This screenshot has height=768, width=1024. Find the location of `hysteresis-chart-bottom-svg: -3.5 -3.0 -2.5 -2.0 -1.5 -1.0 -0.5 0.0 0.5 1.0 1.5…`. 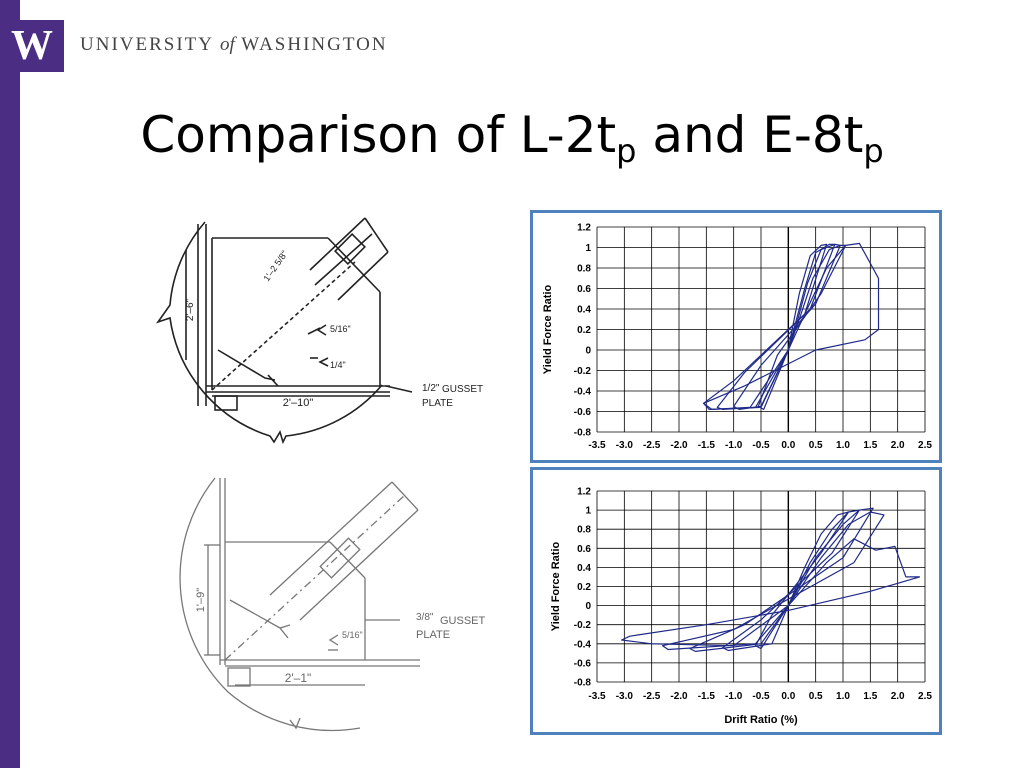

hysteresis-chart-bottom-svg: -3.5 -3.0 -2.5 -2.0 -1.5 -1.0 -0.5 0.0 0.5 1.0 1.5… is located at coordinates (741, 607).